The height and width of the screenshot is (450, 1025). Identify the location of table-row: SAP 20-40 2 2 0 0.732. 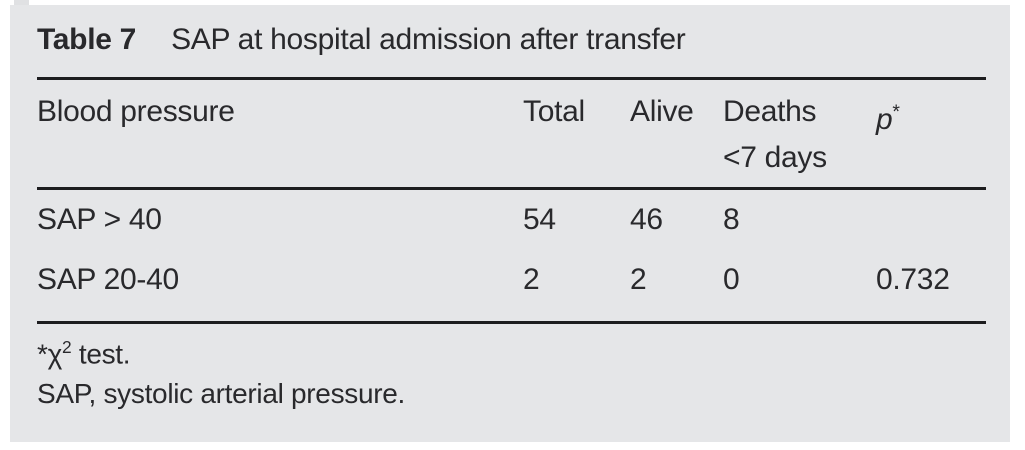
(511, 280).